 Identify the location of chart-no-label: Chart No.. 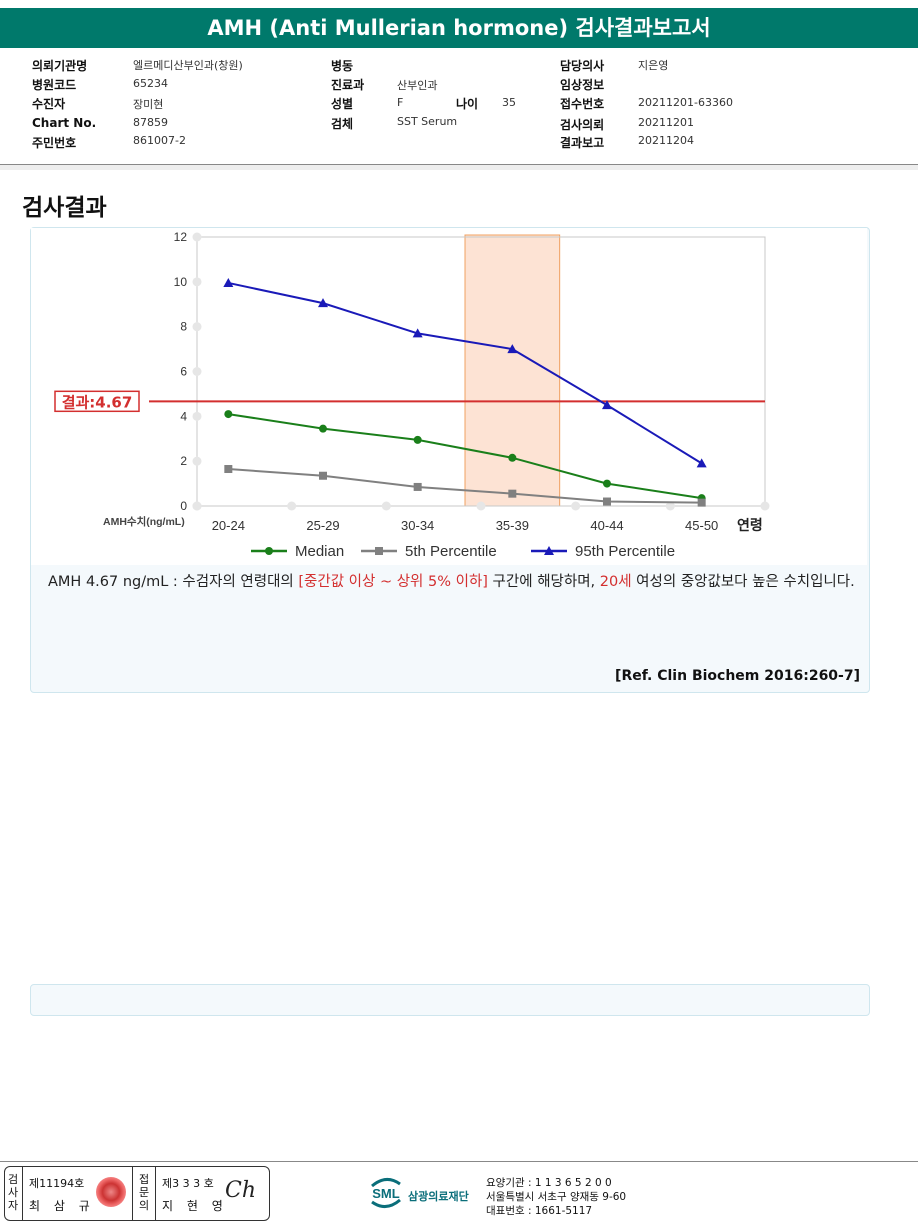
(64, 123).